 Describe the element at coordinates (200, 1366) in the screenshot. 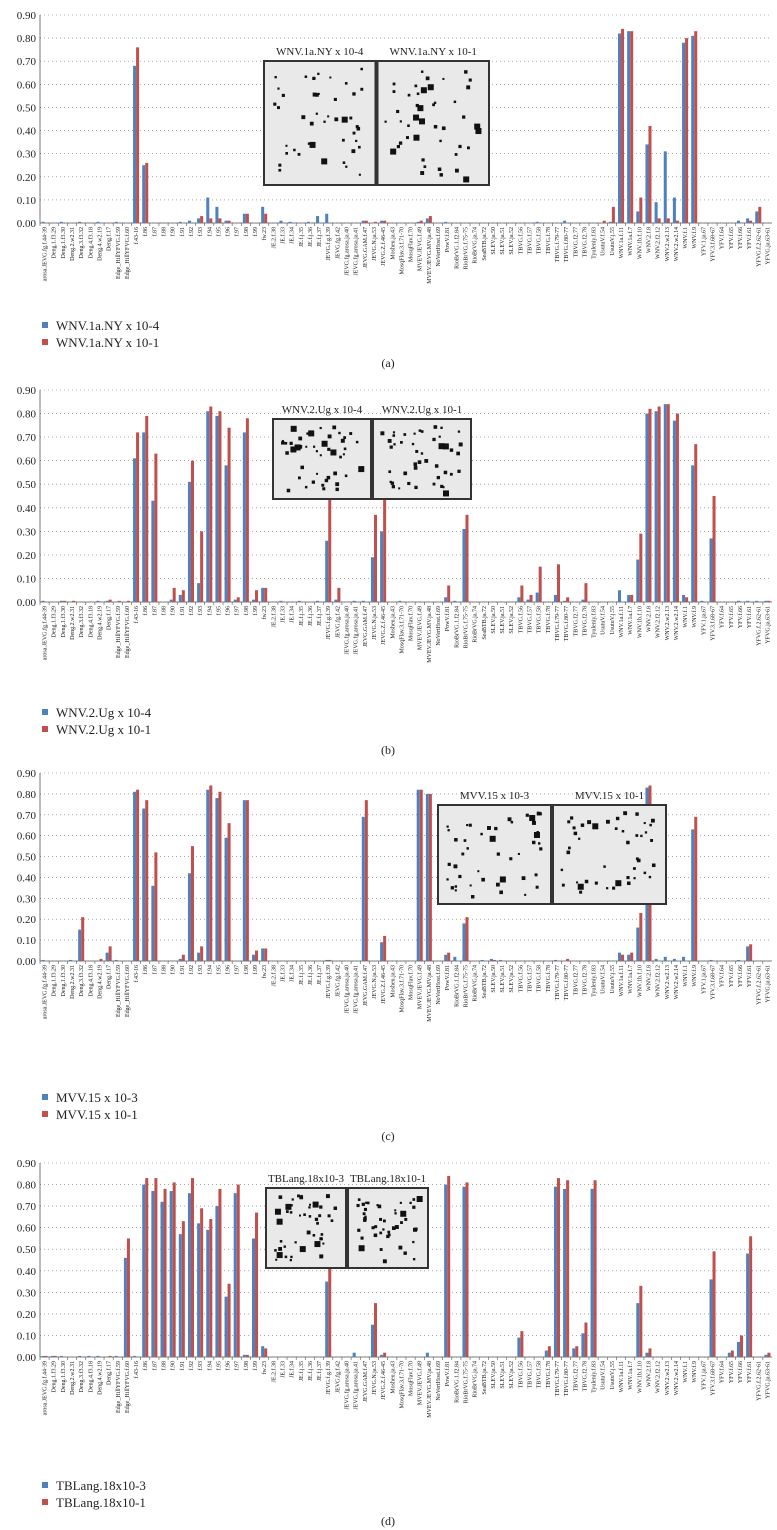

I see `x-tick-label: f.93` at that location.